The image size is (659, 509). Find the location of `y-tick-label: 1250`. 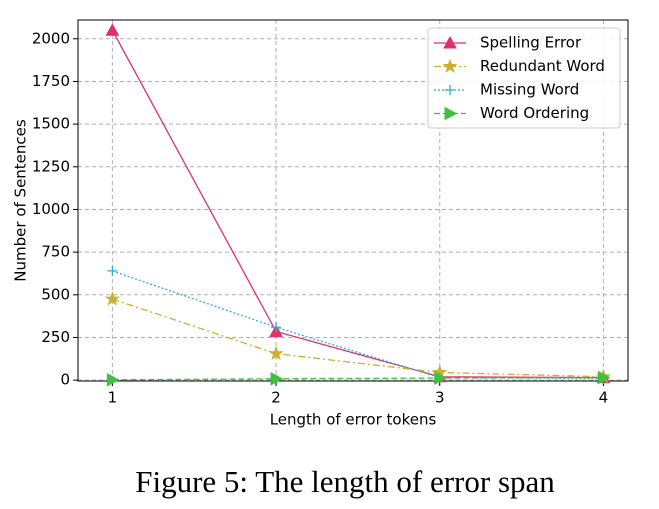

y-tick-label: 1250 is located at coordinates (51, 166).